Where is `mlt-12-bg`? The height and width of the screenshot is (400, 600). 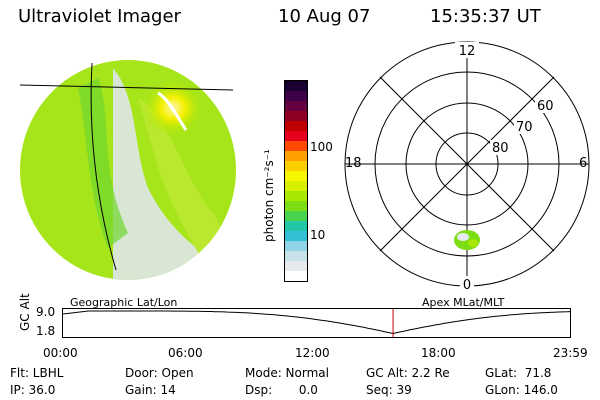 mlt-12-bg is located at coordinates (467, 50).